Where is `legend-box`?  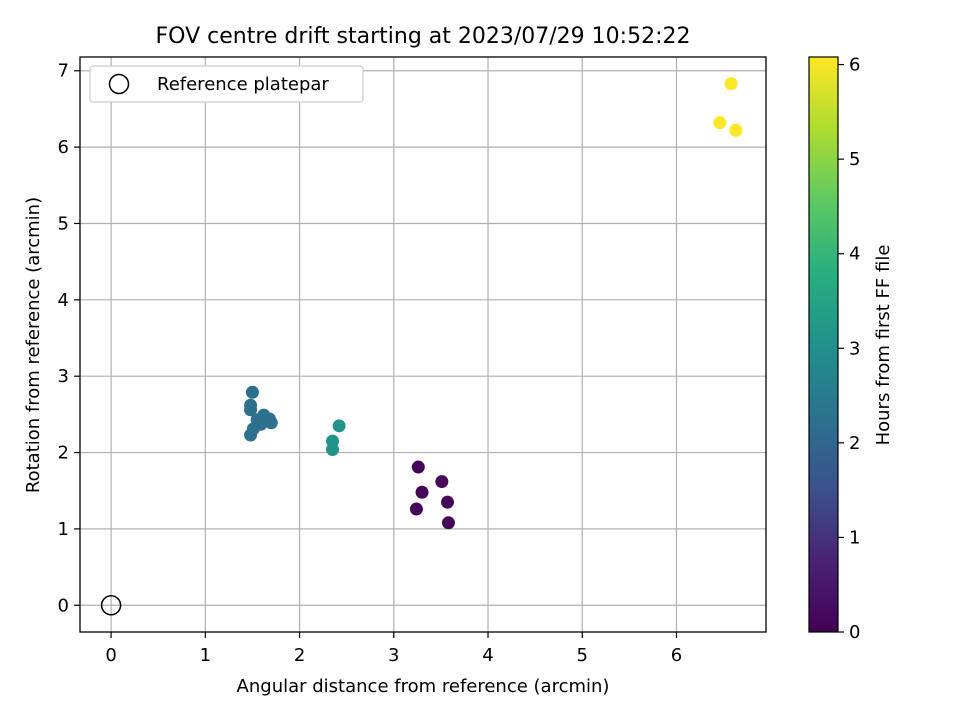
legend-box is located at coordinates (226, 84).